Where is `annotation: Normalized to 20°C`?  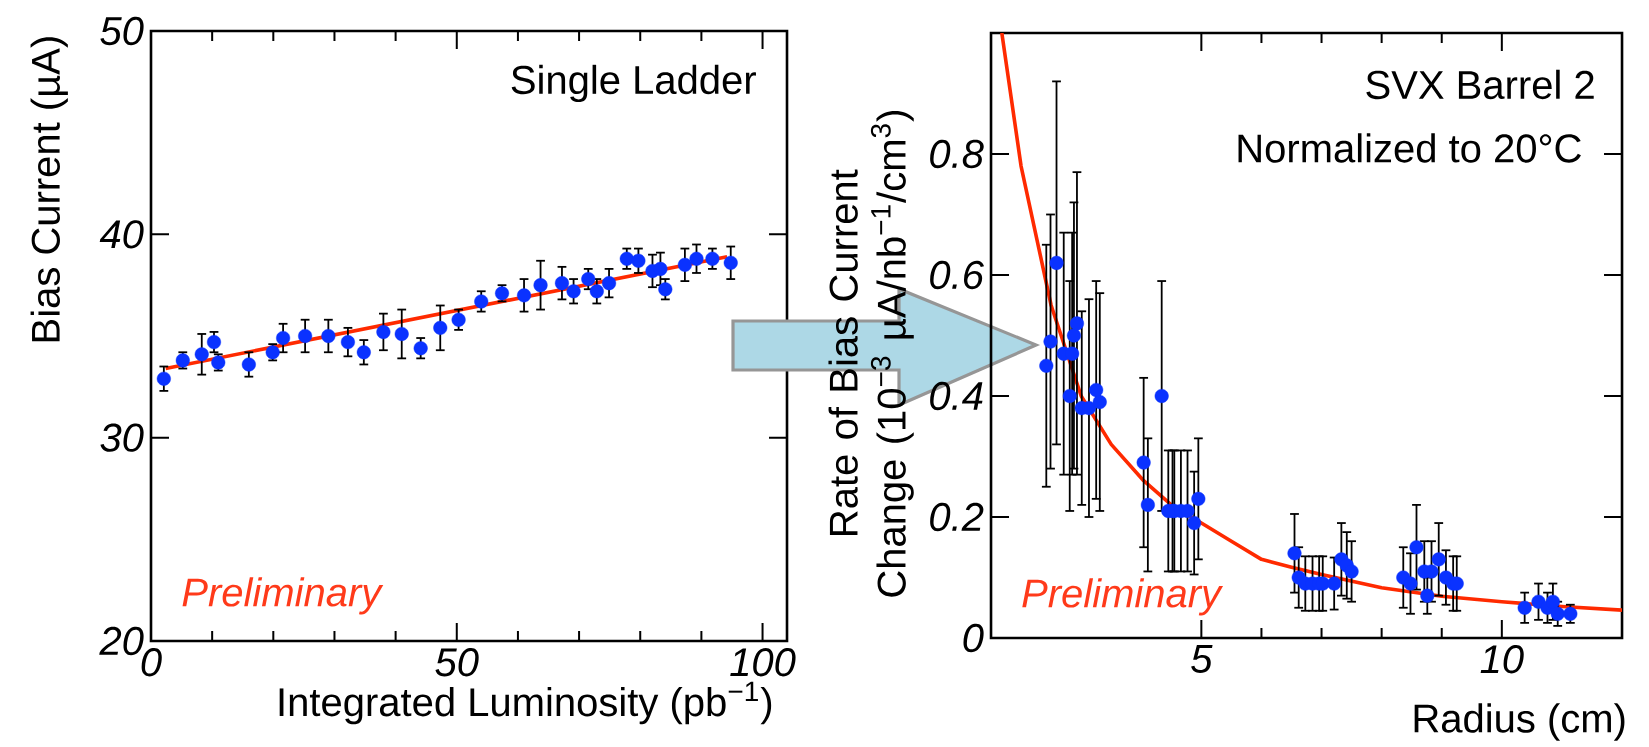
annotation: Normalized to 20°C is located at coordinates (1409, 148).